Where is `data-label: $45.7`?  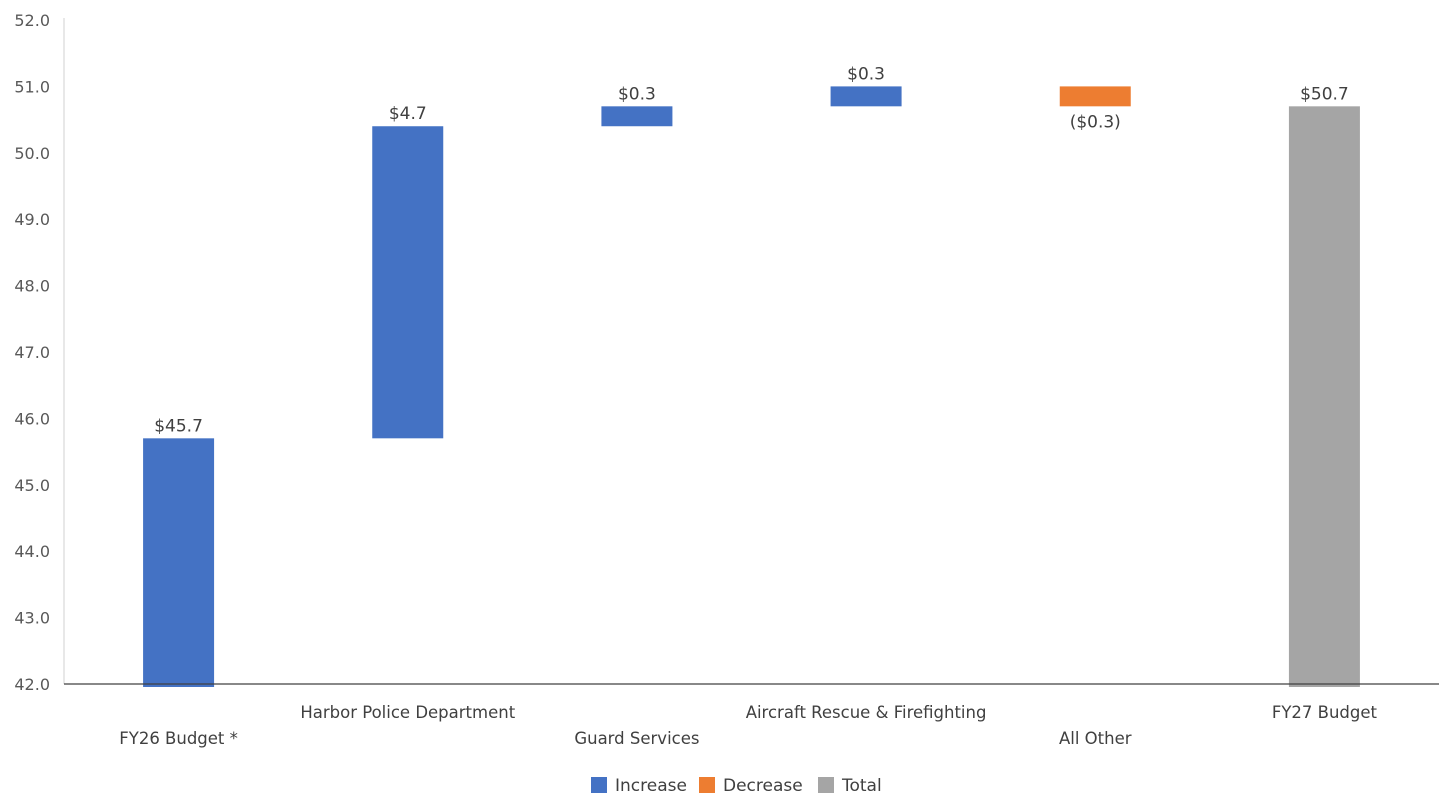
data-label: $45.7 is located at coordinates (178, 426).